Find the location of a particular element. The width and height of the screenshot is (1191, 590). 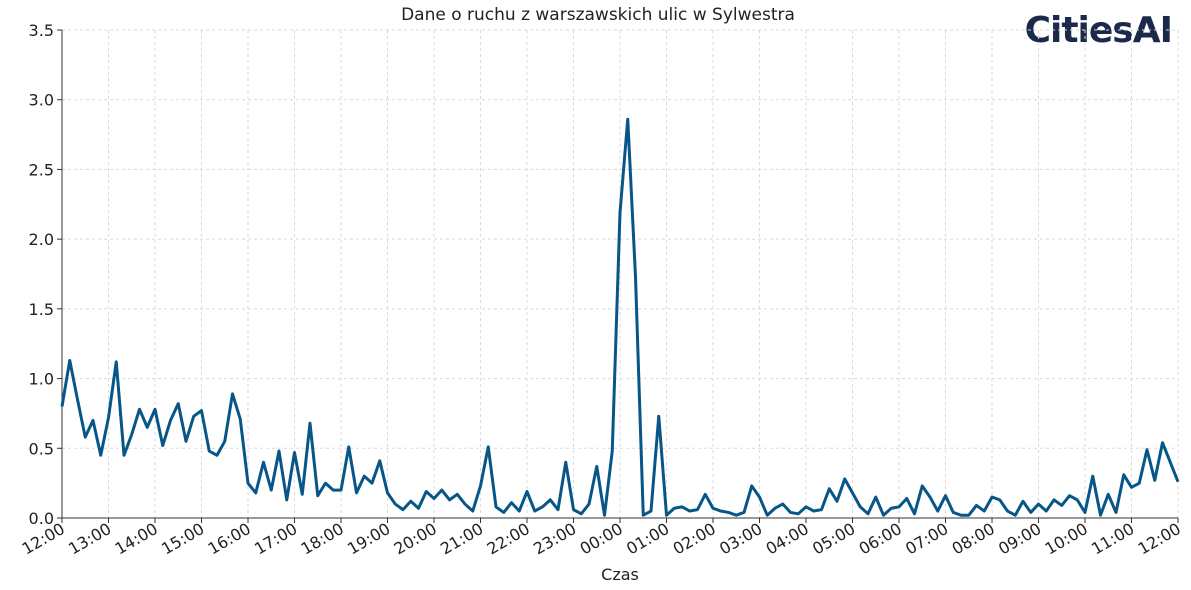

x-tick-label: 14:00 is located at coordinates (136, 539).